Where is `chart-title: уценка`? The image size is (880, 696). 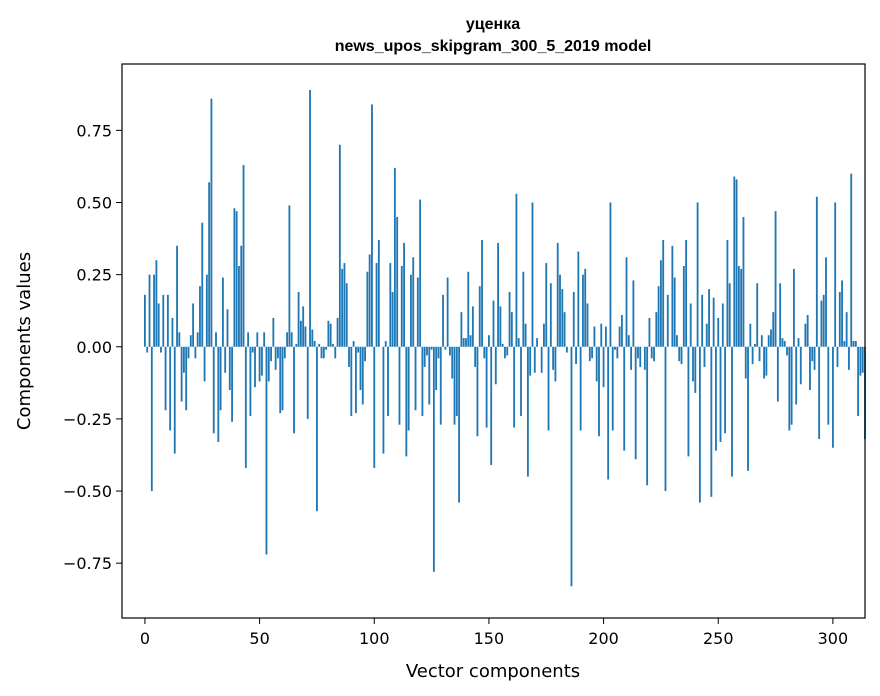
chart-title: уценка is located at coordinates (493, 24).